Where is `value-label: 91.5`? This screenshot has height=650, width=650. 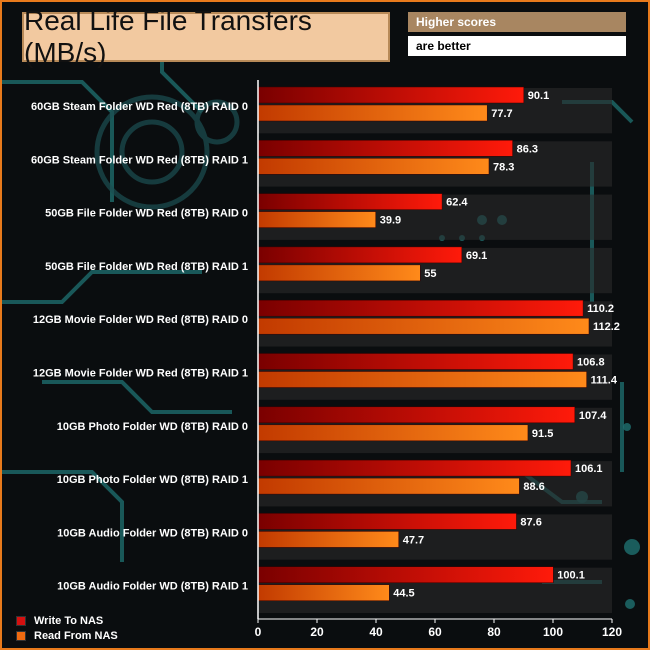 value-label: 91.5 is located at coordinates (542, 434).